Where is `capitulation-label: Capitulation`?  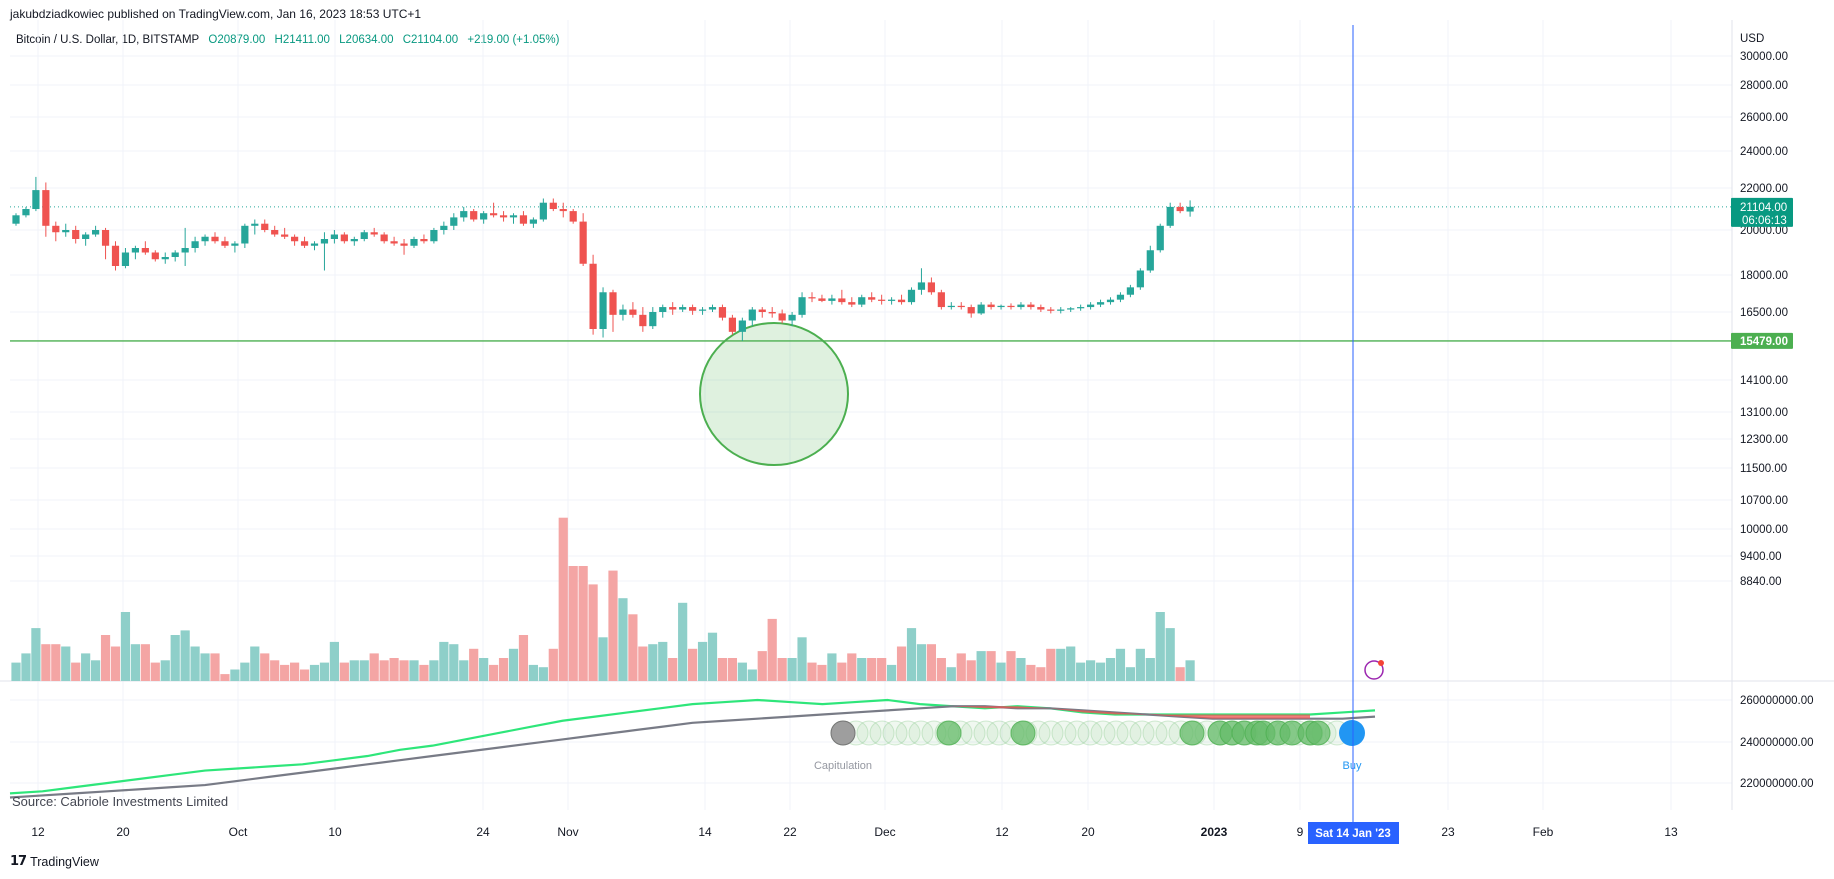 capitulation-label: Capitulation is located at coordinates (843, 766).